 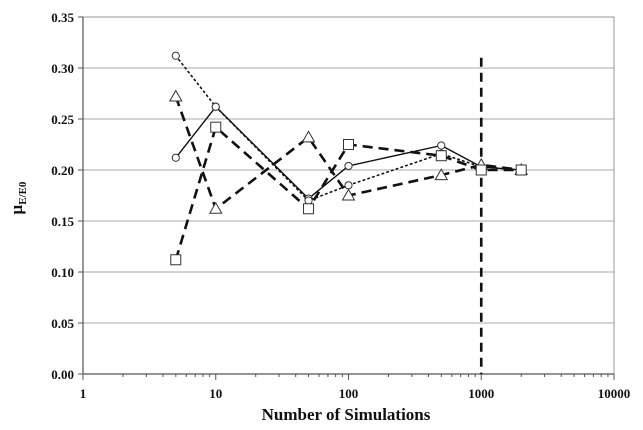 What do you see at coordinates (215, 393) in the screenshot?
I see `x-tick-label: 10` at bounding box center [215, 393].